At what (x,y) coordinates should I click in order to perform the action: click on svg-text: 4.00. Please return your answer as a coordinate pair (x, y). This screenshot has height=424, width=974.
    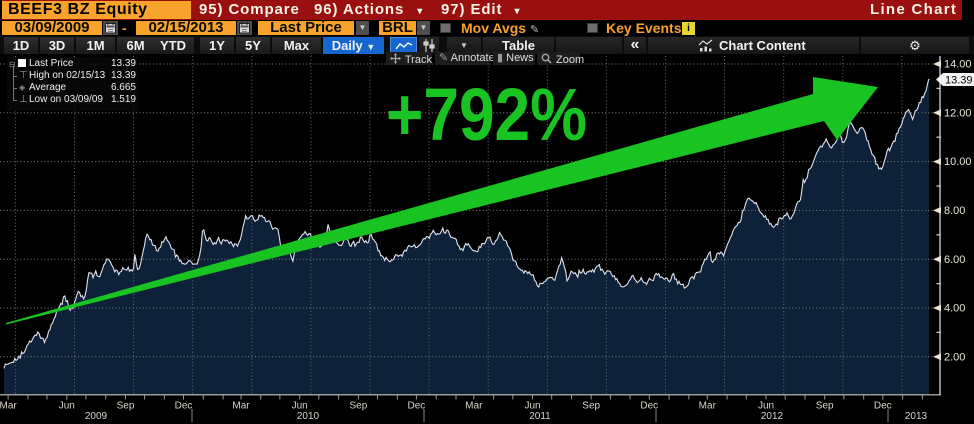
    Looking at the image, I should click on (954, 309).